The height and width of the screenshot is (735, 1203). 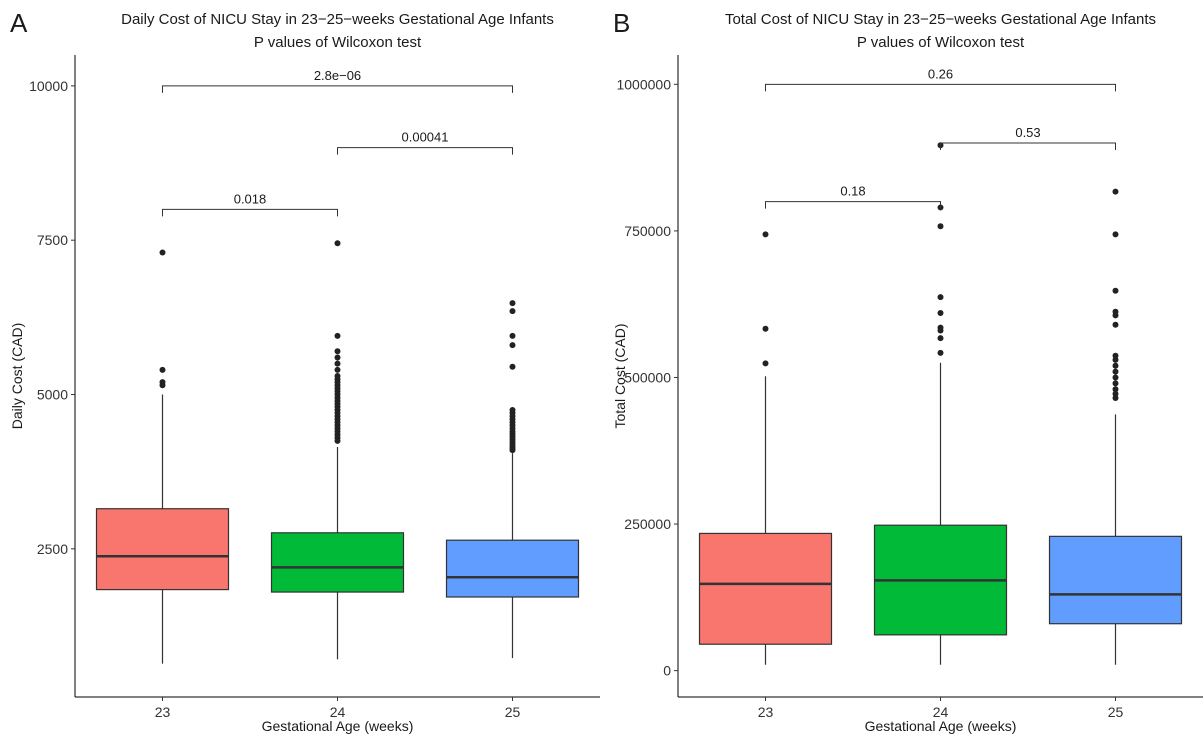 What do you see at coordinates (52, 395) in the screenshot?
I see `y-tick-label: 5000` at bounding box center [52, 395].